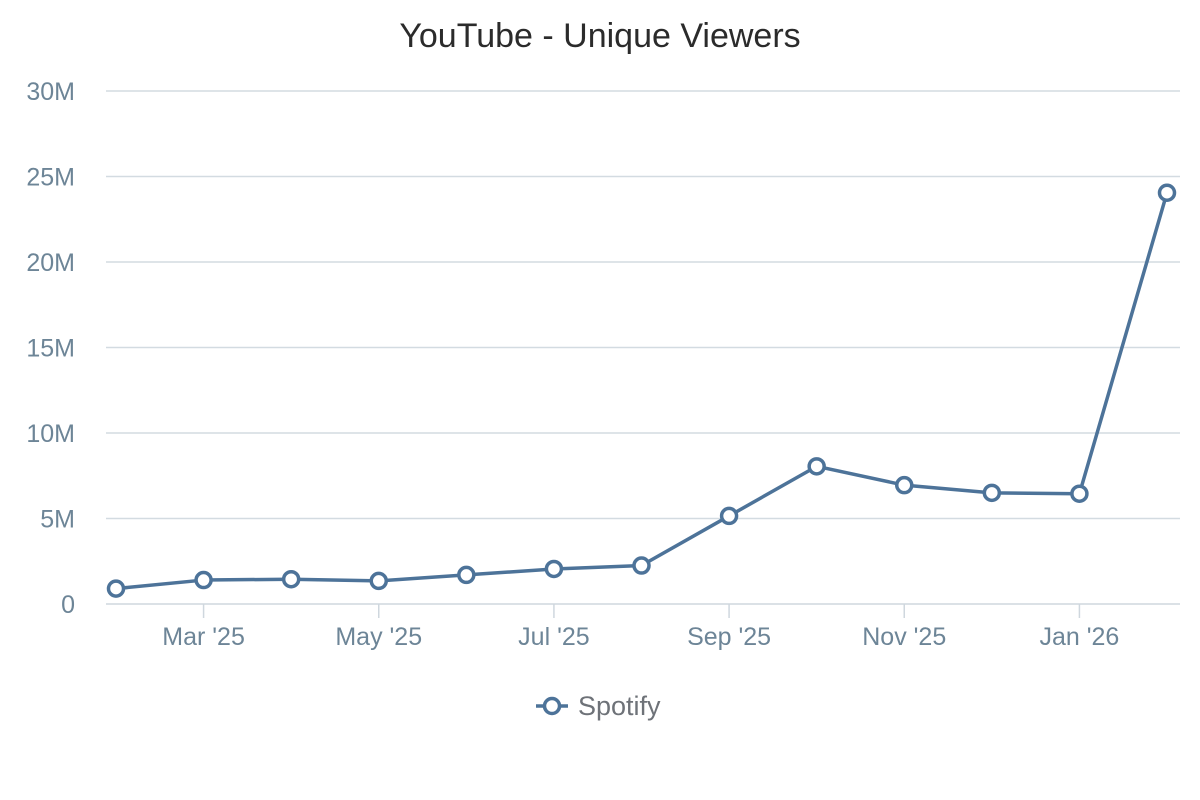 The width and height of the screenshot is (1200, 800). I want to click on y-tick-label: 15M, so click(50, 349).